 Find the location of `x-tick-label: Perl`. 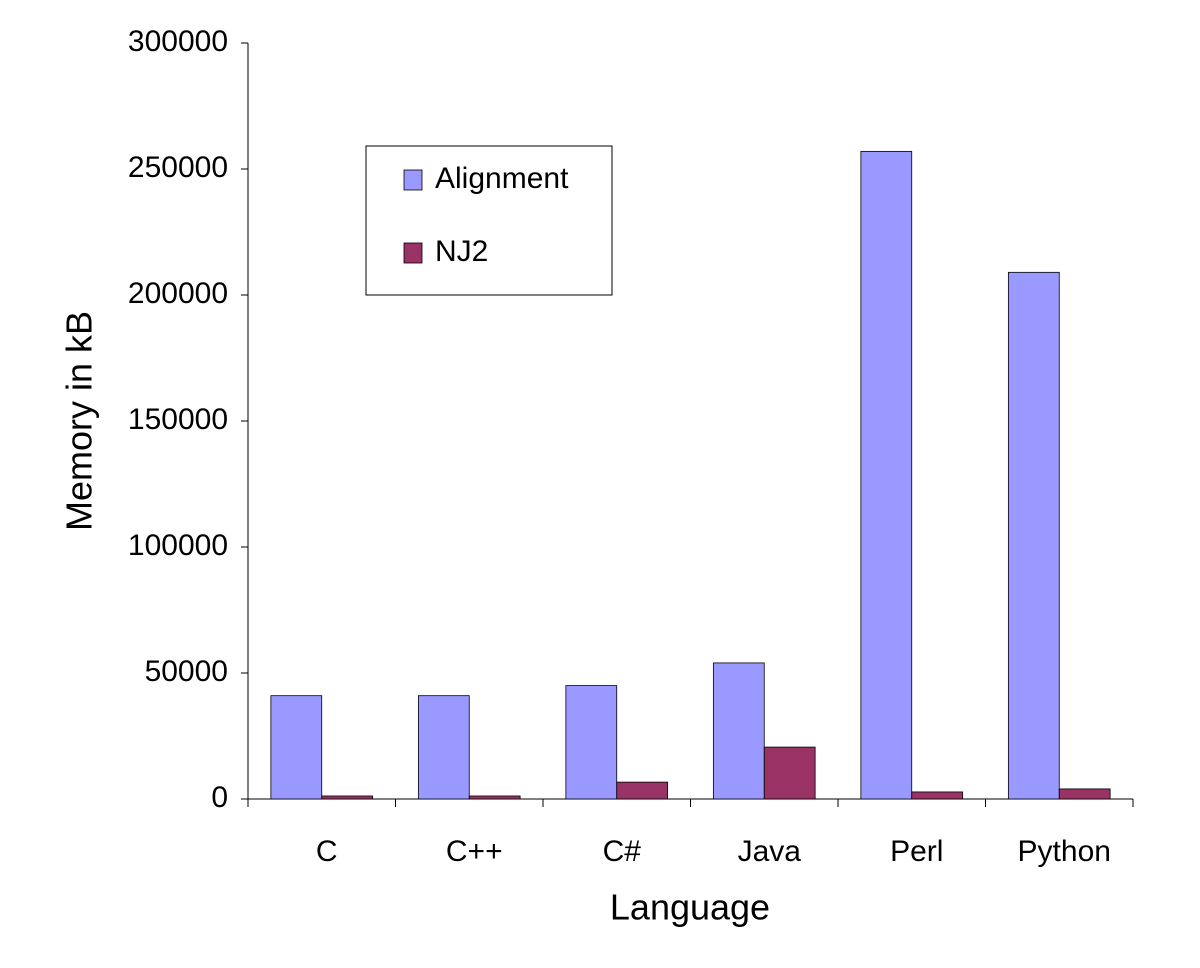

x-tick-label: Perl is located at coordinates (916, 851).